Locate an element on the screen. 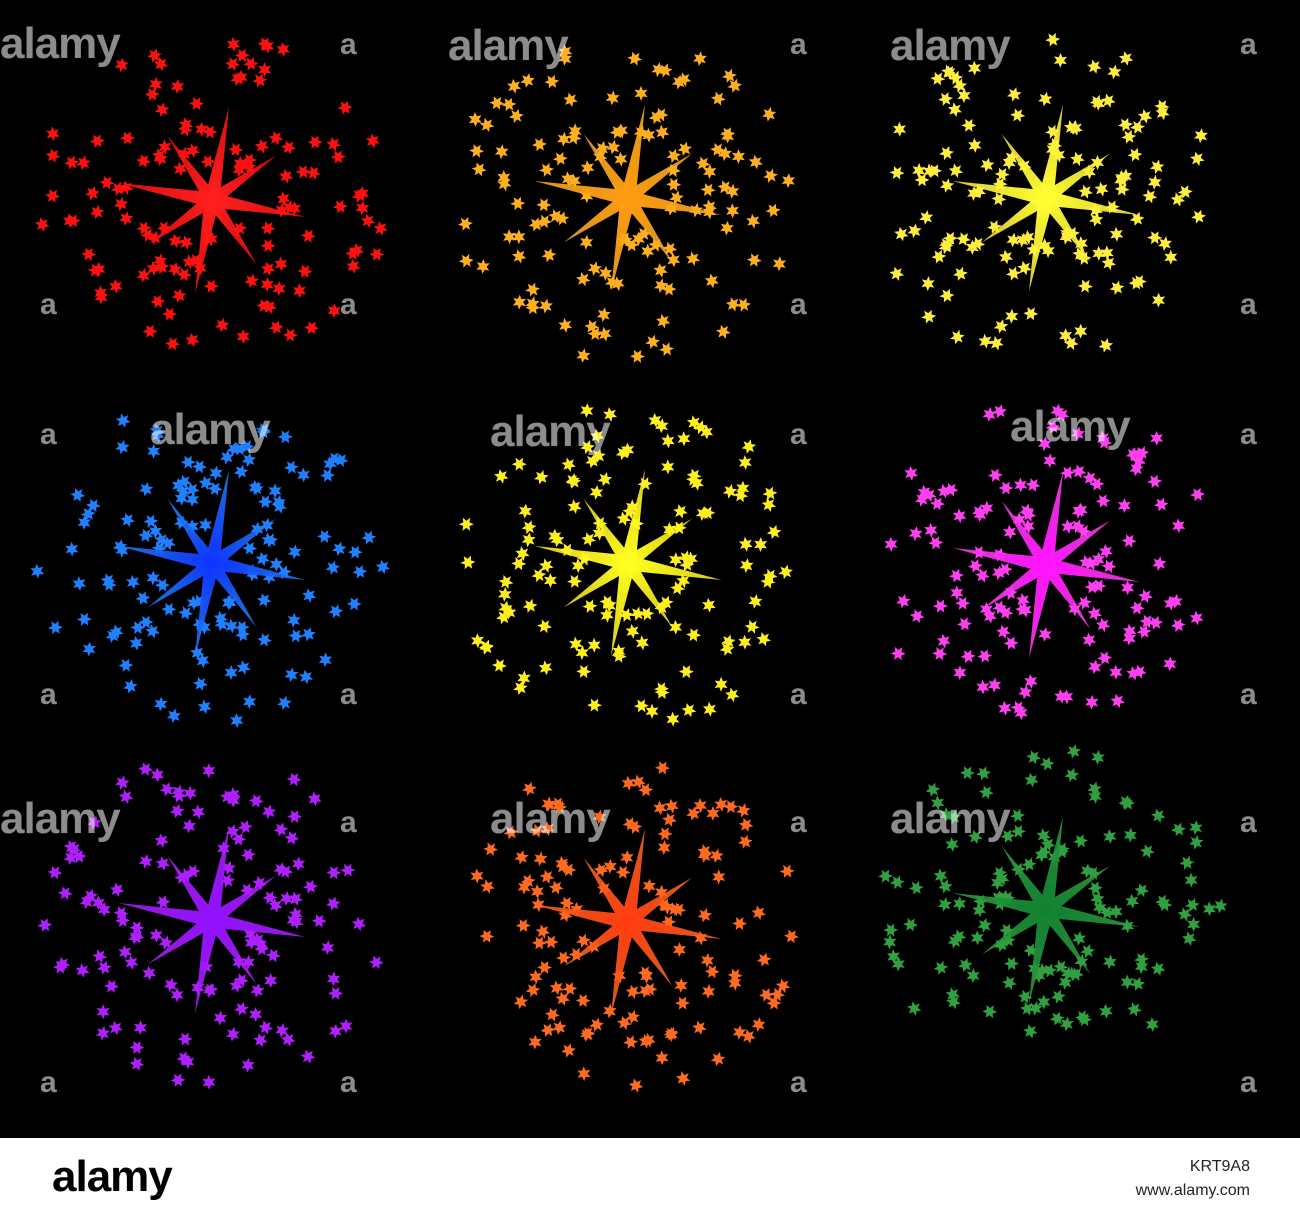 The width and height of the screenshot is (1300, 1225). yellow-firework is located at coordinates (1048, 192).